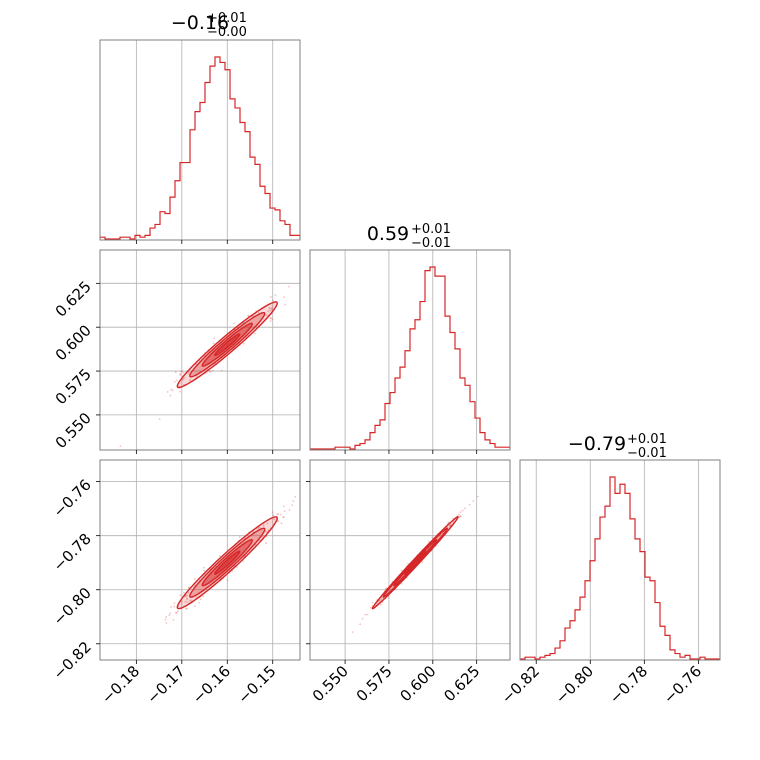 The width and height of the screenshot is (760, 760). I want to click on title-param-2-minus: −0.01, so click(647, 453).